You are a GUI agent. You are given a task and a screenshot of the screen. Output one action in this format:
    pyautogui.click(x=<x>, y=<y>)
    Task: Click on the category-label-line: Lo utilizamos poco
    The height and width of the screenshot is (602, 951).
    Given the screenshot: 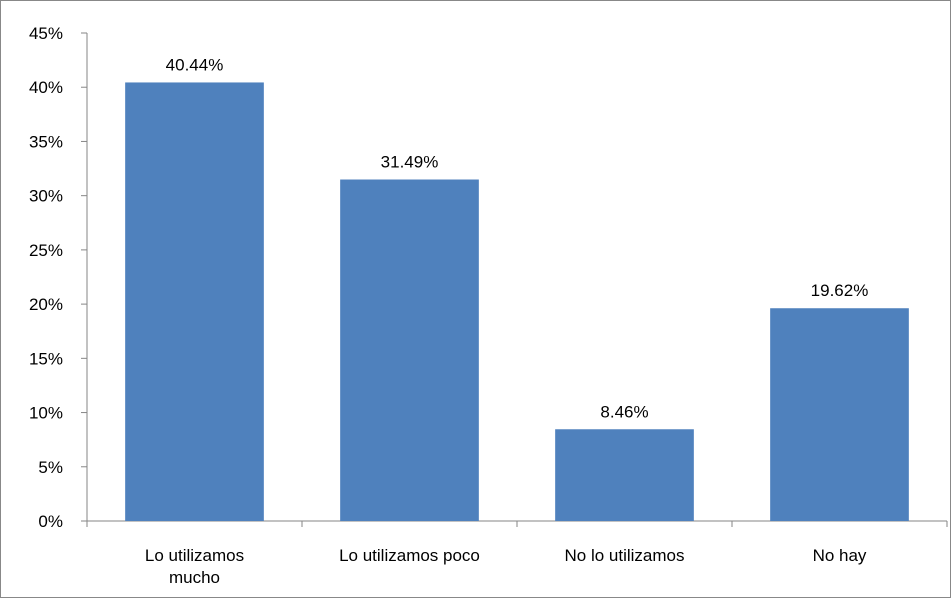 What is the action you would take?
    pyautogui.click(x=409, y=555)
    